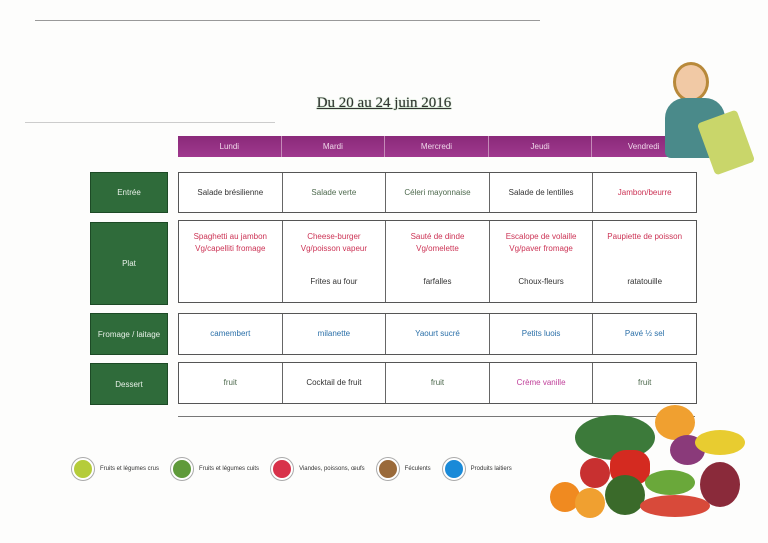 The image size is (768, 543). I want to click on menu-cell: milanette, so click(335, 334).